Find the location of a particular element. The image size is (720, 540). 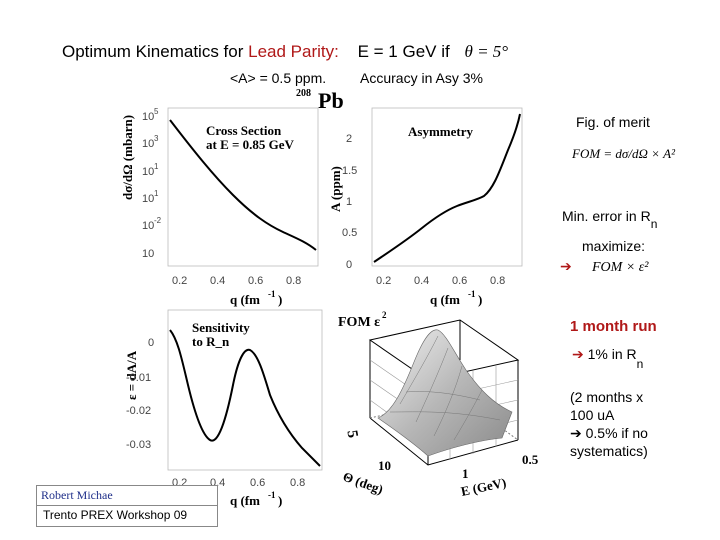

sensitivity-label-2: to R_n is located at coordinates (211, 341).